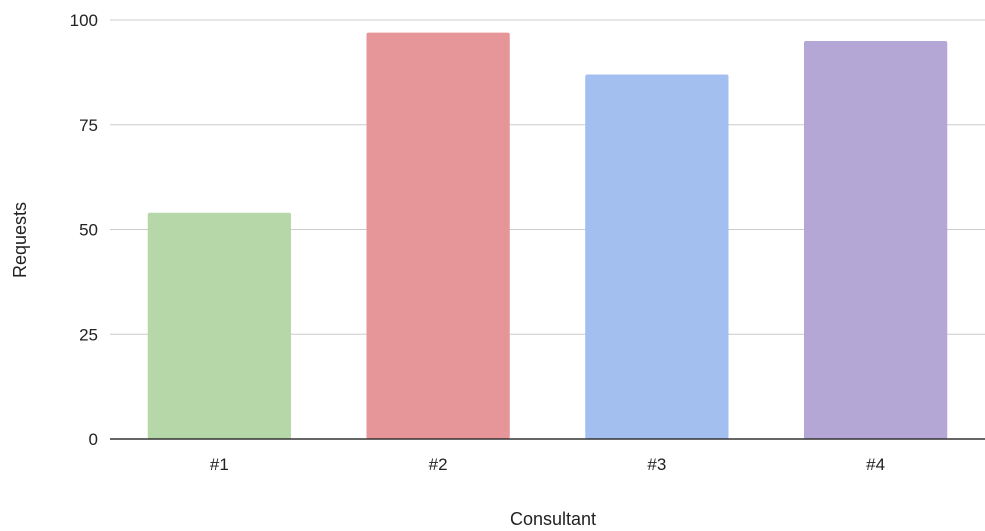 This screenshot has height=531, width=985. Describe the element at coordinates (88, 125) in the screenshot. I see `y-tick-label-75: 75` at that location.